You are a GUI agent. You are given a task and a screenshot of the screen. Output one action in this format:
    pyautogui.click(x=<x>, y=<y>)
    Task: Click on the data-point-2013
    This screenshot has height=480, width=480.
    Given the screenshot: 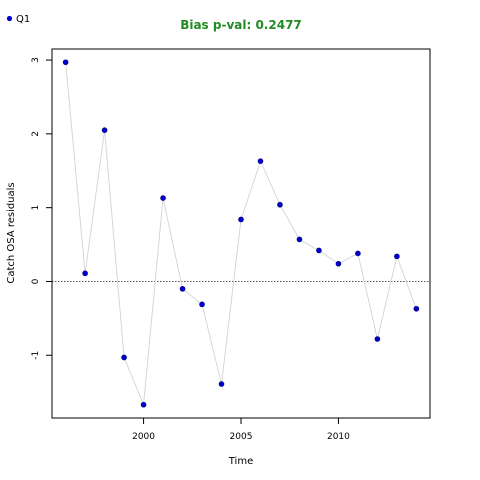 What is the action you would take?
    pyautogui.click(x=397, y=256)
    